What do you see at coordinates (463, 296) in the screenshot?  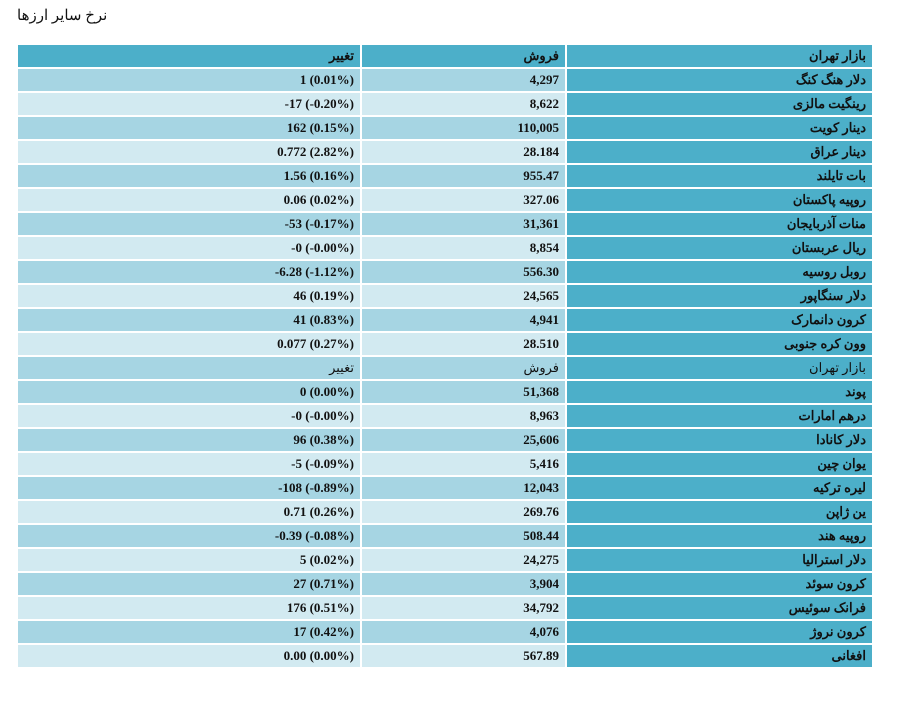 I see `sell-cell: 24,565` at bounding box center [463, 296].